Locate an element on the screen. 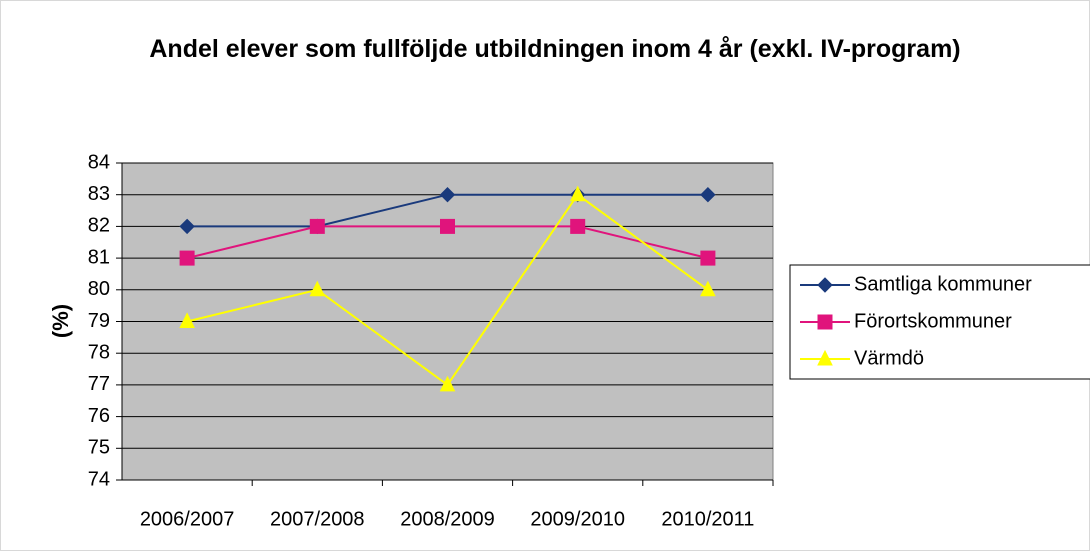 This screenshot has height=551, width=1090. legend-label: Förortskommuner is located at coordinates (933, 321).